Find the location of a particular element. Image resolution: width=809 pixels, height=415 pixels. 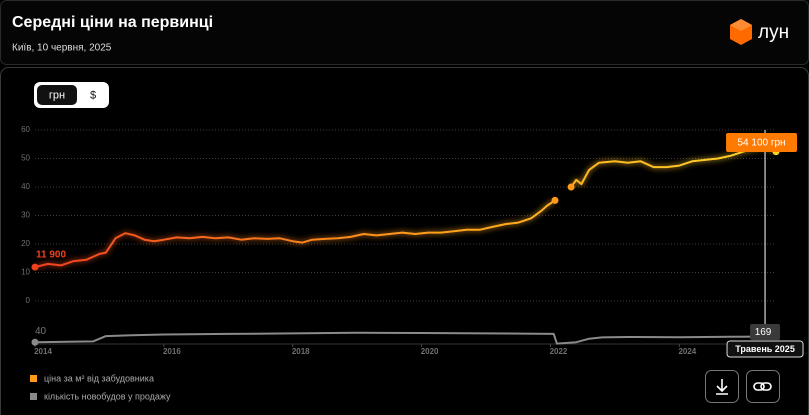

data-label-box is located at coordinates (765, 332).